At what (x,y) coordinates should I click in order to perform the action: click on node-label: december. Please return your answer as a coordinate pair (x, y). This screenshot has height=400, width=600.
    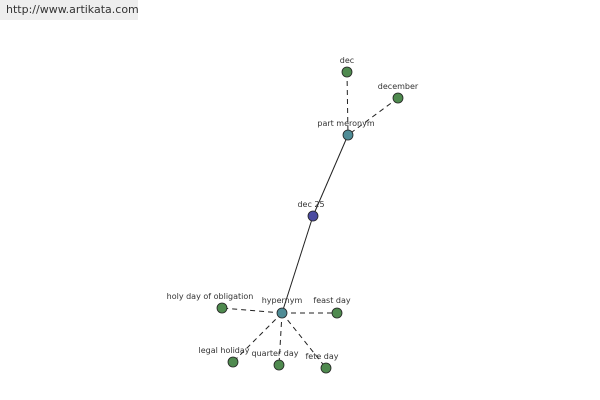
    Looking at the image, I should click on (398, 86).